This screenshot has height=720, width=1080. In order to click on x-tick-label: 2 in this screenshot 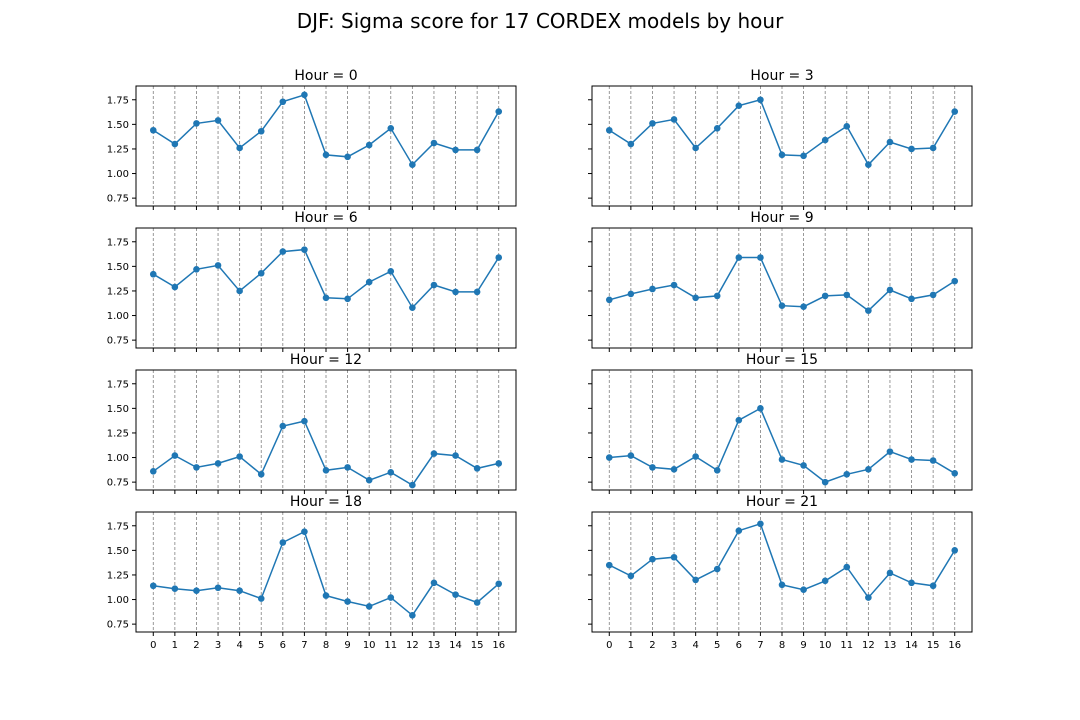, I will do `click(652, 645)`.